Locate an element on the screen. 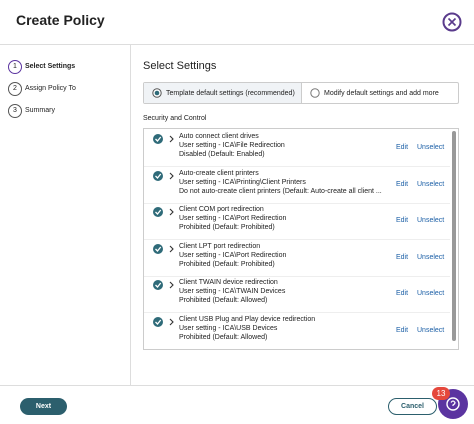 This screenshot has width=474, height=424. item-detail: User setting - ICA\TWAIN Devices is located at coordinates (232, 291).